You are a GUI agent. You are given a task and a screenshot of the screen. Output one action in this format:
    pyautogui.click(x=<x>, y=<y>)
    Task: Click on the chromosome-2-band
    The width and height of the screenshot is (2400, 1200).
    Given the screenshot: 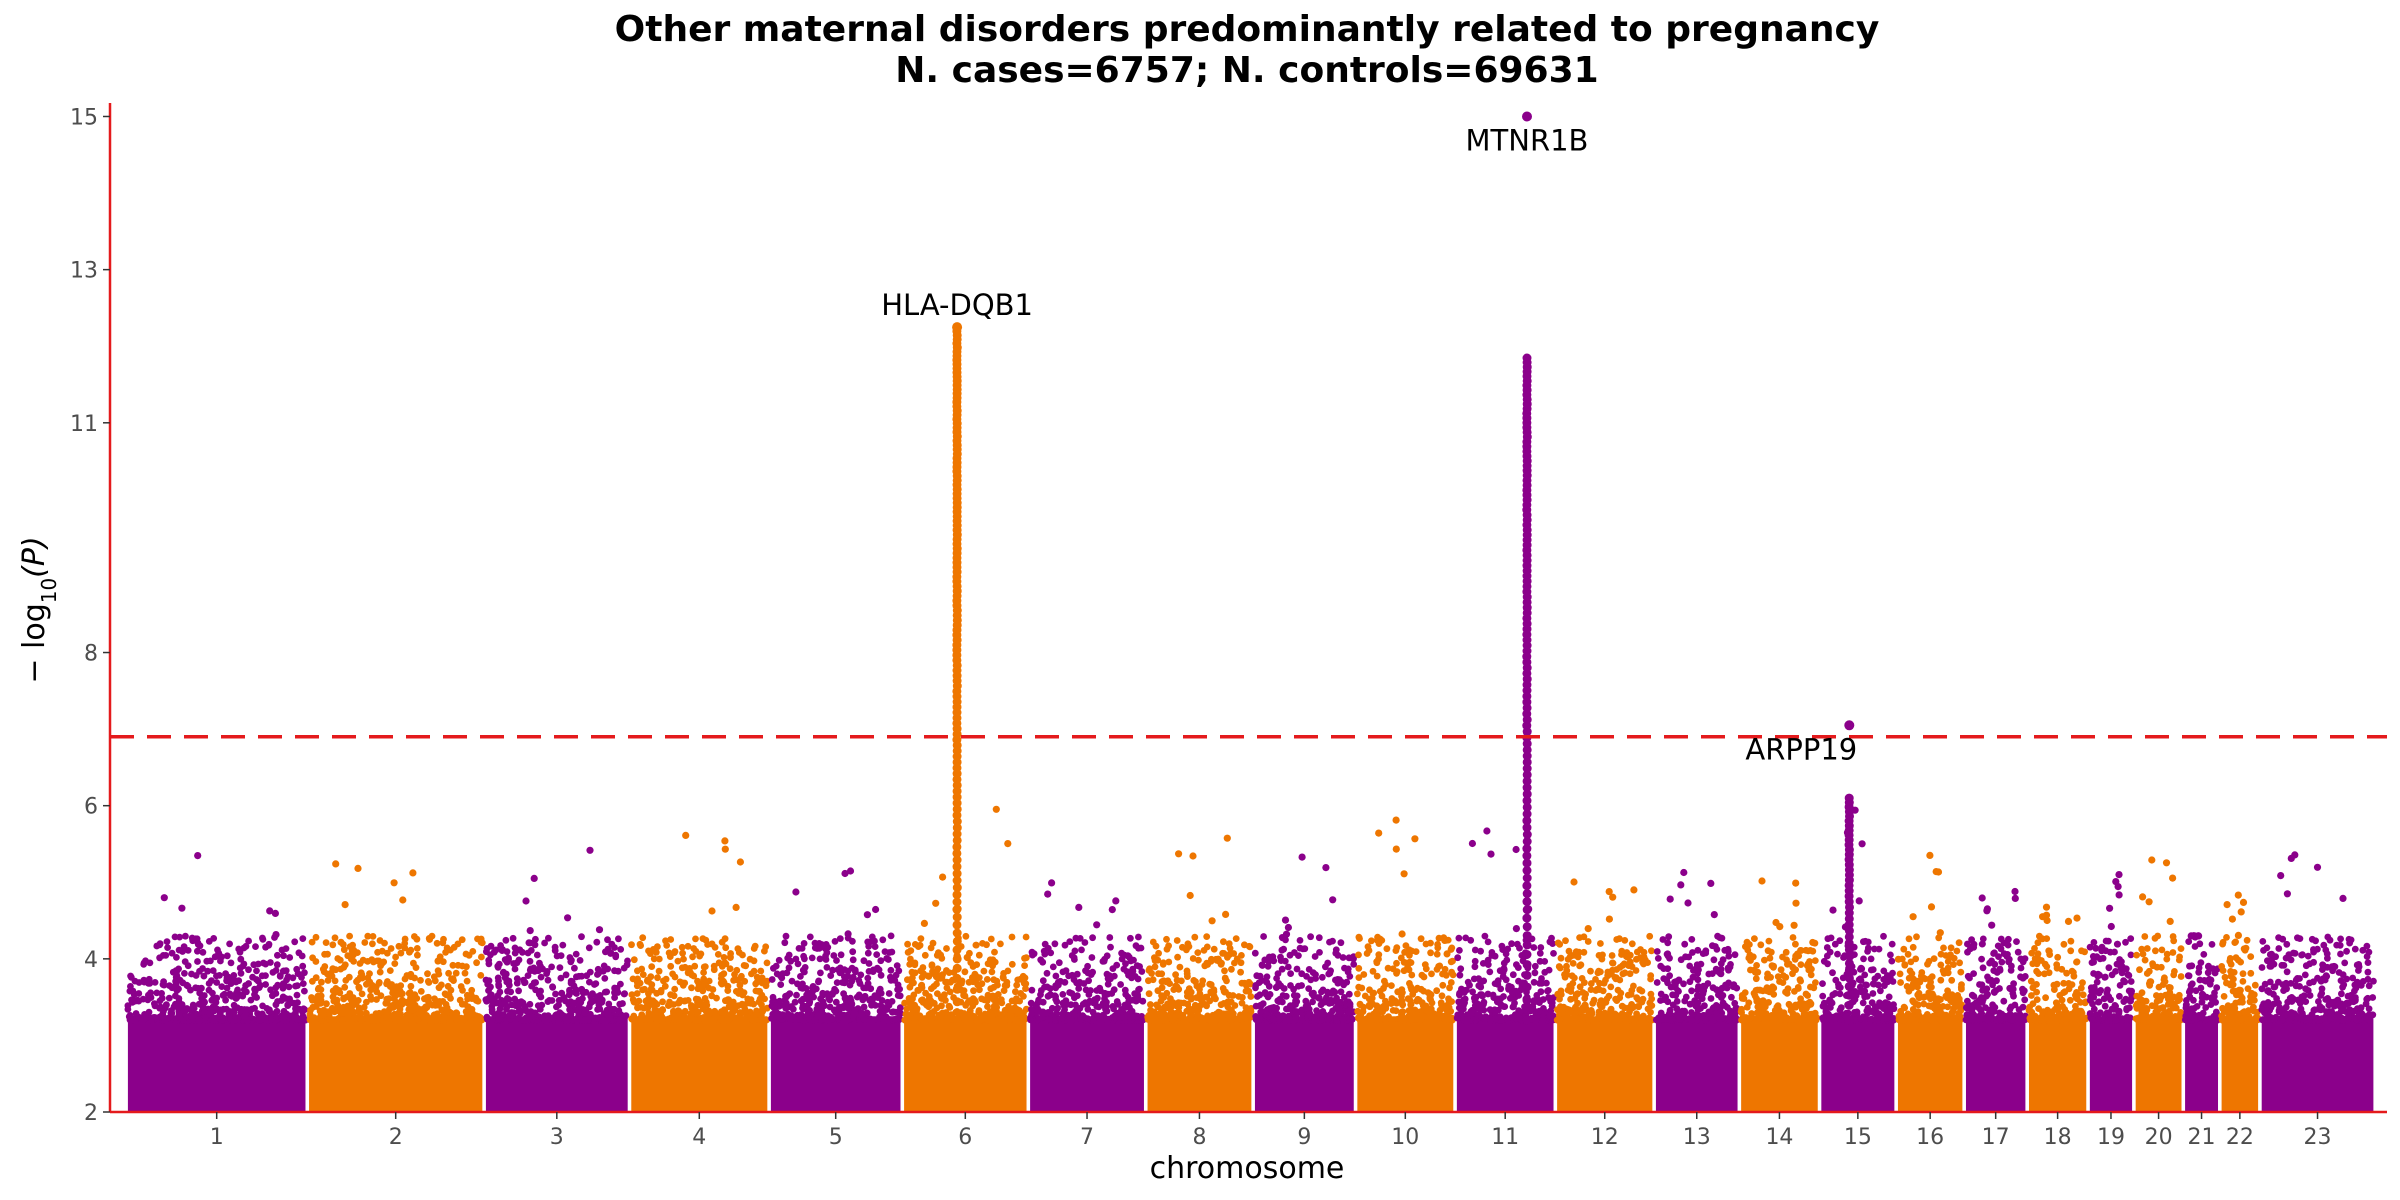 What is the action you would take?
    pyautogui.click(x=396, y=1064)
    